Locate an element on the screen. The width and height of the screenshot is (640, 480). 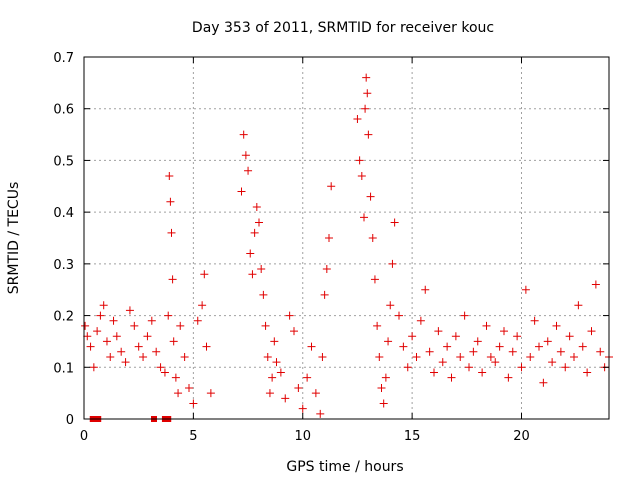
x-tick-label: 15 is located at coordinates (412, 436).